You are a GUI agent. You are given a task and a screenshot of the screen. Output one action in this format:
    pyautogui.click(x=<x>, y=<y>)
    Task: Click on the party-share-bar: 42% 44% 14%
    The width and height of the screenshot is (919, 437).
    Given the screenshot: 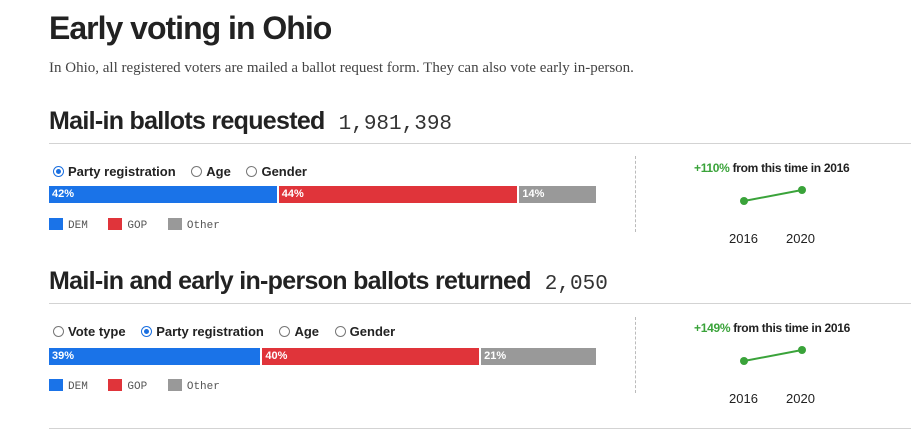 What is the action you would take?
    pyautogui.click(x=322, y=194)
    